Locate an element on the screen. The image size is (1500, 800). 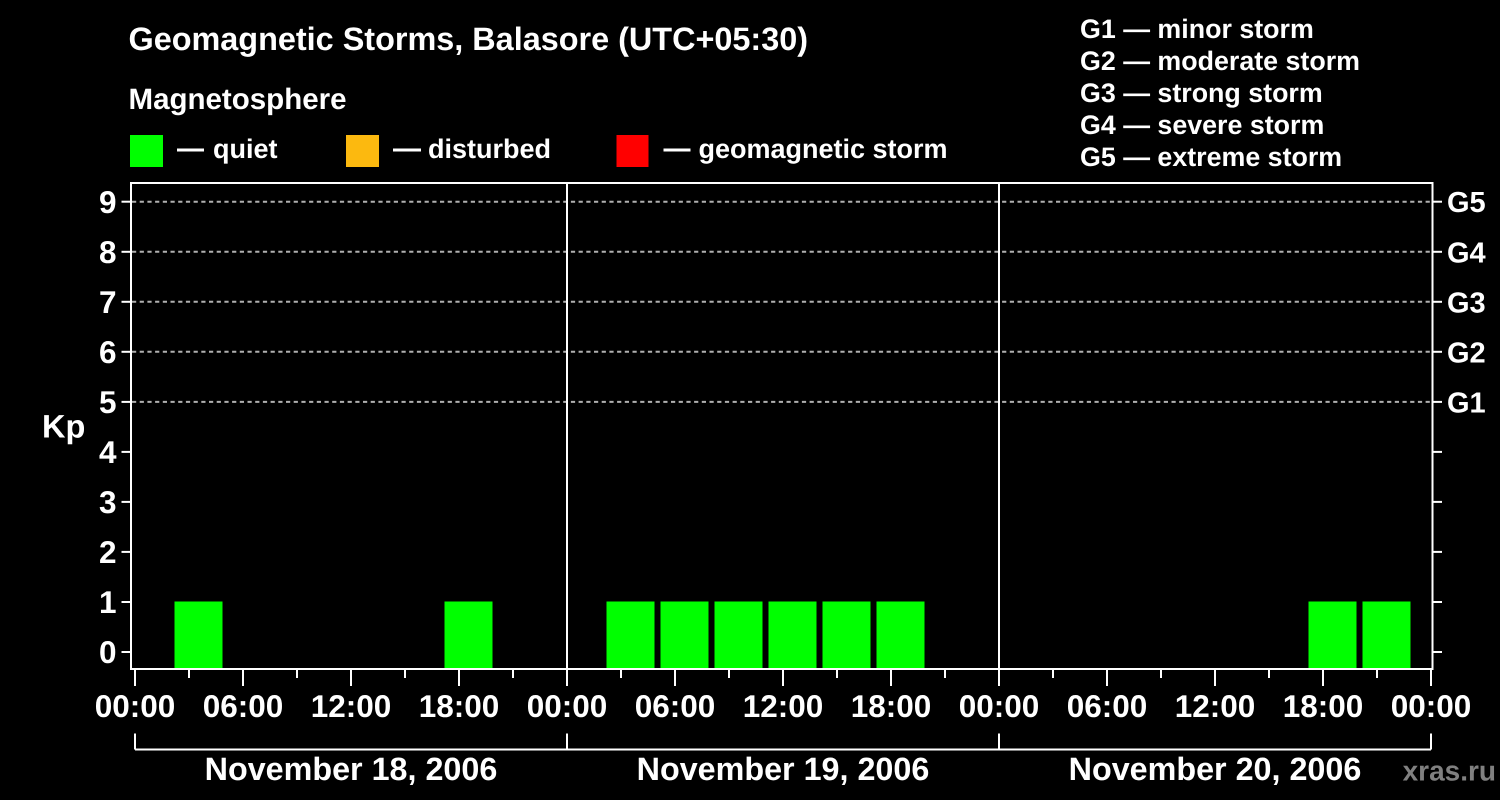
svg-text: G4 is located at coordinates (1466, 253).